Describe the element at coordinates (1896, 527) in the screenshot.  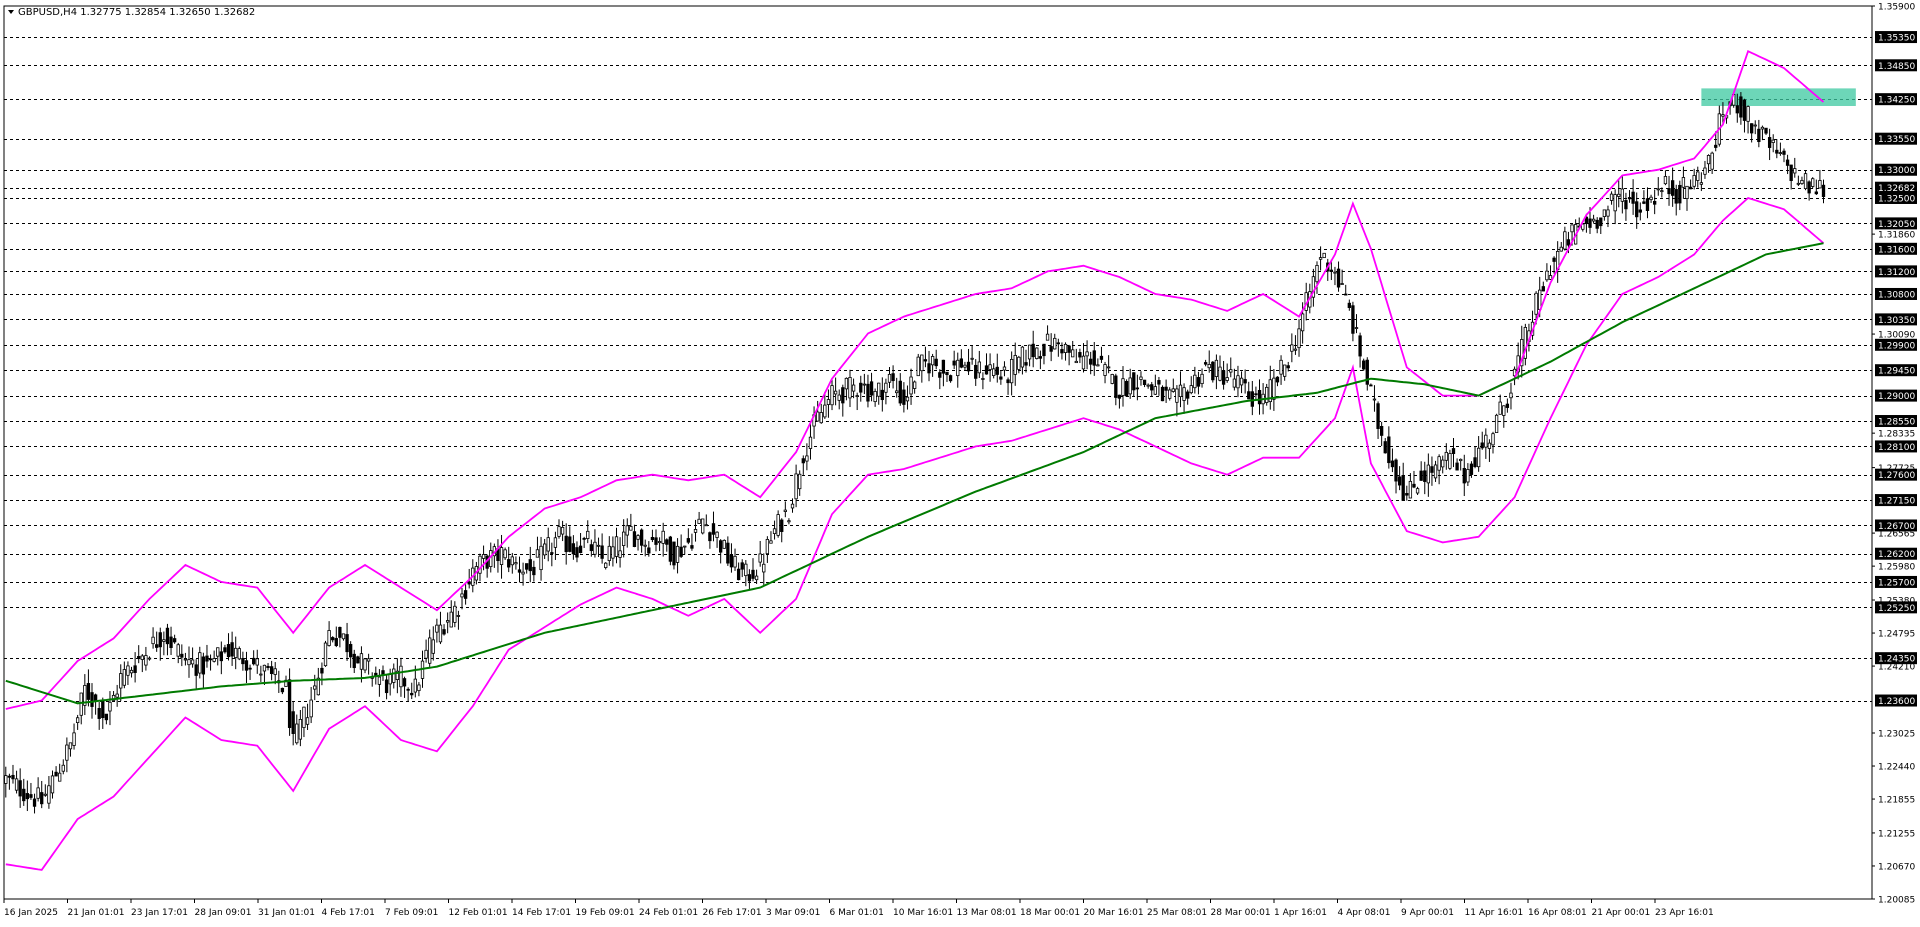
I see `price-axis-label: 1.26700` at that location.